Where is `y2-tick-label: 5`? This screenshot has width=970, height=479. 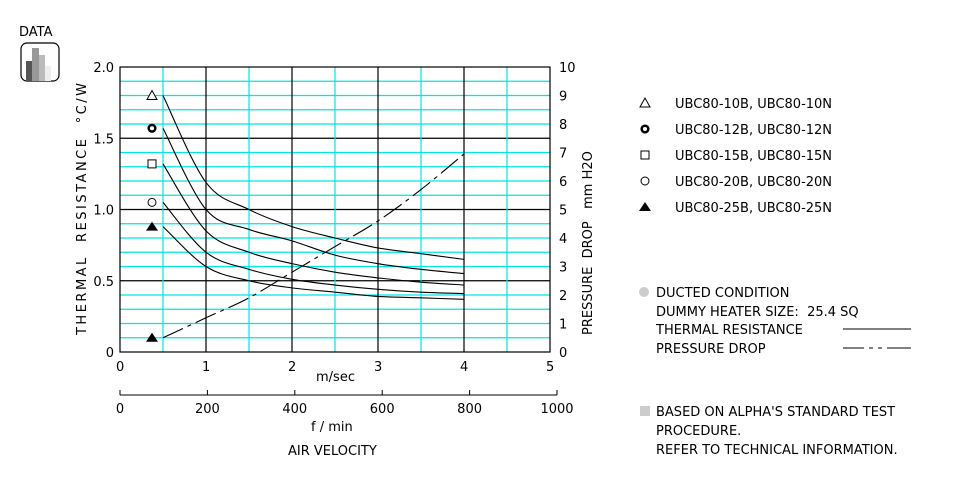 y2-tick-label: 5 is located at coordinates (563, 211).